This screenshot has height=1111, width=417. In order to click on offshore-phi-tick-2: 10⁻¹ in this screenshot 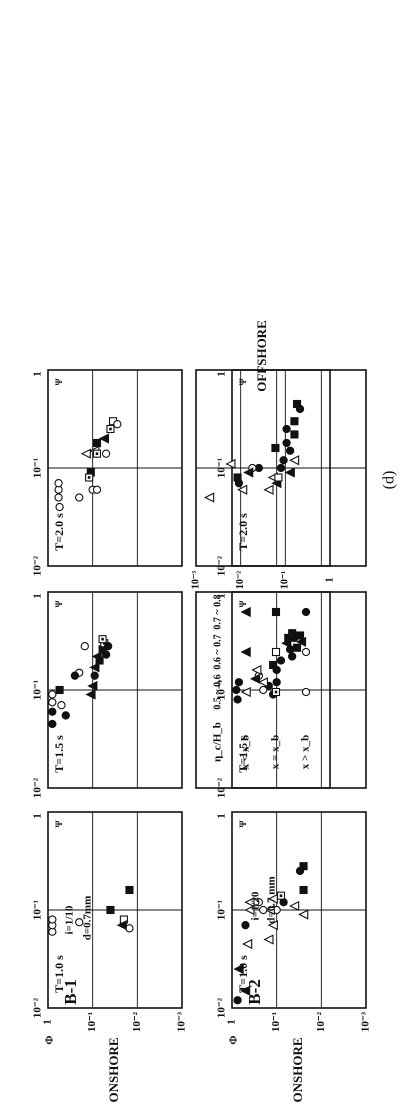, I will do `click(285, 580)`.